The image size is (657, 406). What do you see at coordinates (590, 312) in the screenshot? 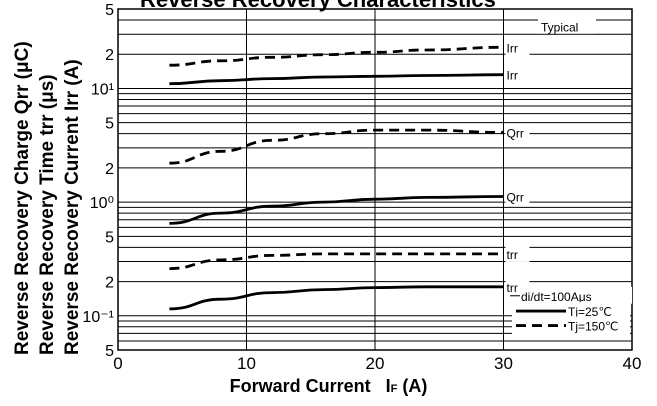
I see `legend-label: Tj=25℃` at bounding box center [590, 312].